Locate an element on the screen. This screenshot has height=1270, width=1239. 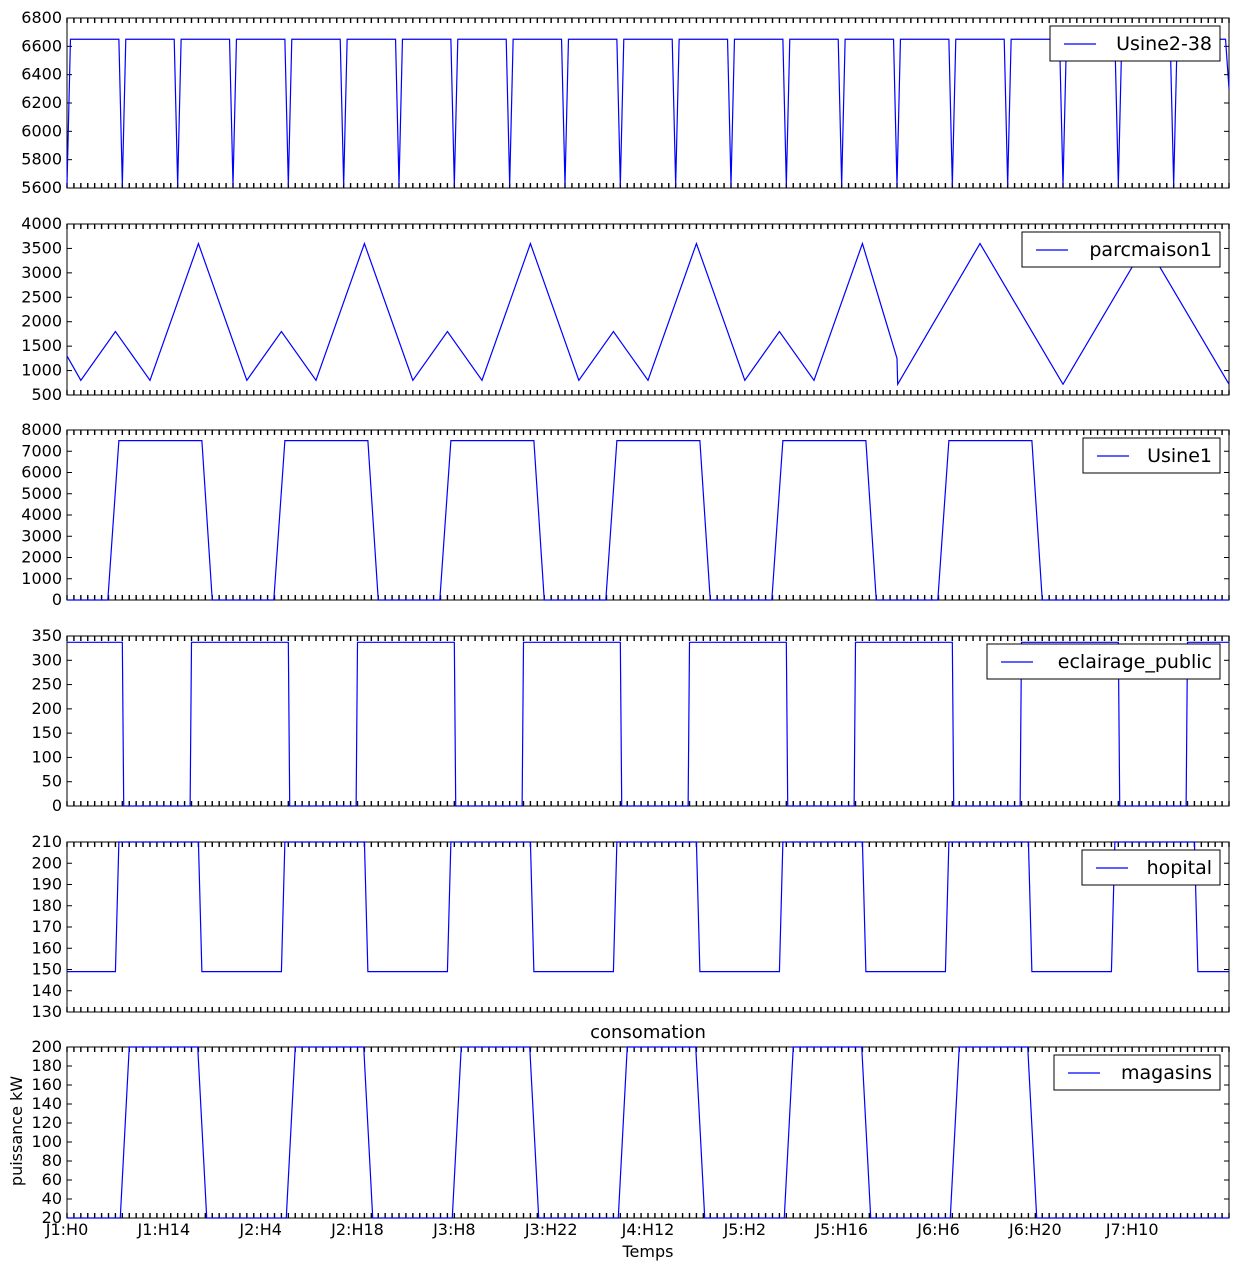
subplot-hopital: 130 140 150 160 170 180 190 200 210 hopital is located at coordinates (630, 926).